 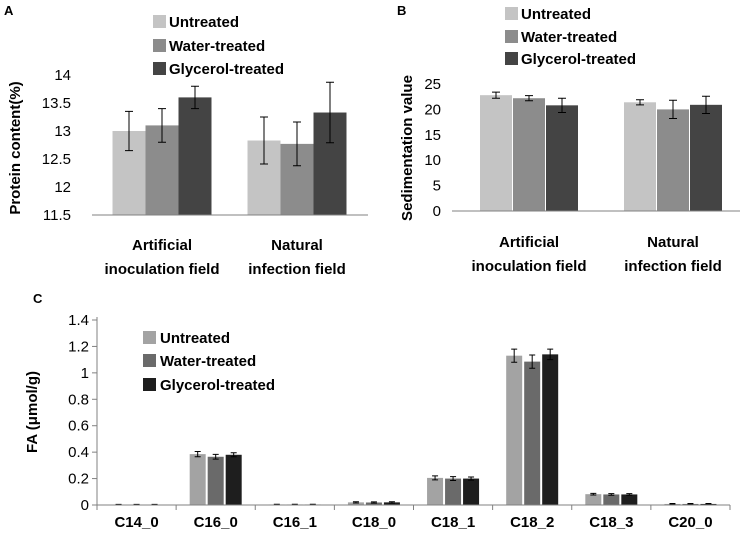 I want to click on x-category-label: inoculation field, so click(x=529, y=266).